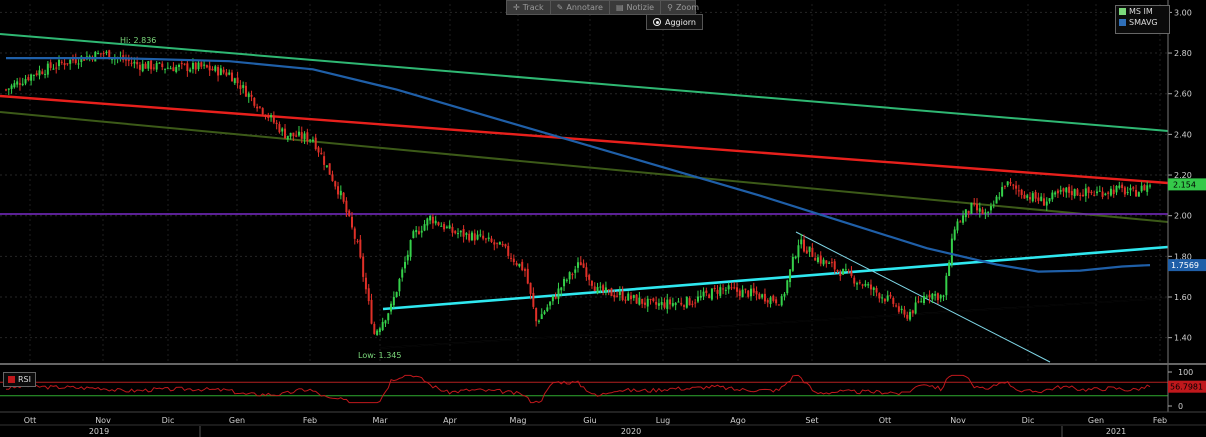 The image size is (1206, 437). I want to click on x-tick-label: Lug, so click(663, 420).